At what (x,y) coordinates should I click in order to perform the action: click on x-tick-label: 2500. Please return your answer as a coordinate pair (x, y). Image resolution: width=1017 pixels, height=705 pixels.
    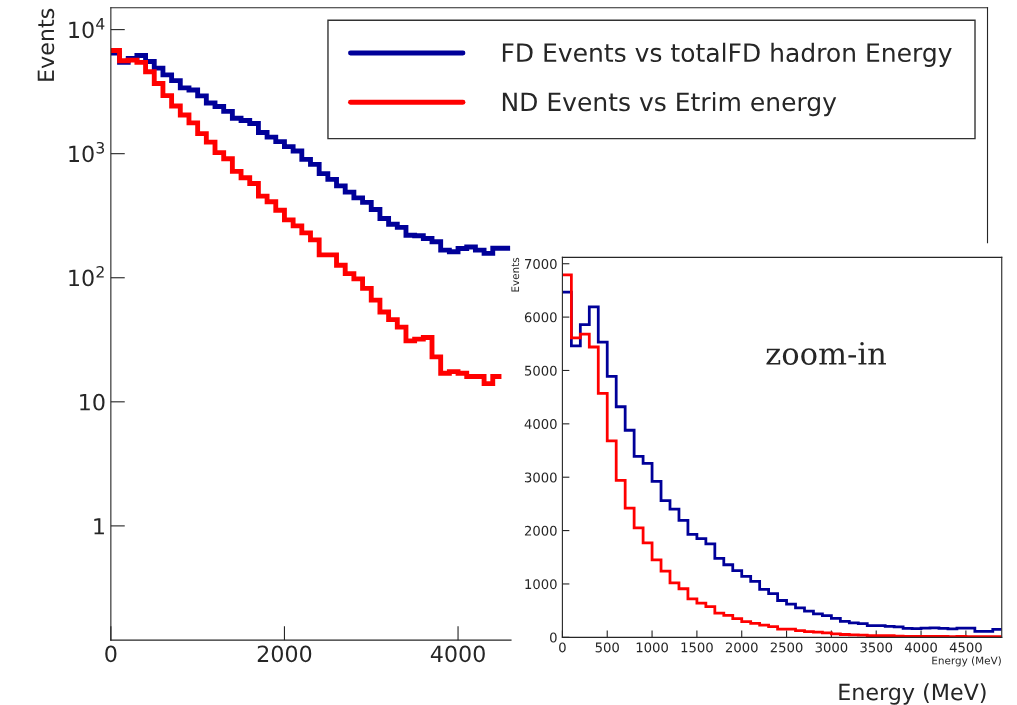
    Looking at the image, I should click on (786, 647).